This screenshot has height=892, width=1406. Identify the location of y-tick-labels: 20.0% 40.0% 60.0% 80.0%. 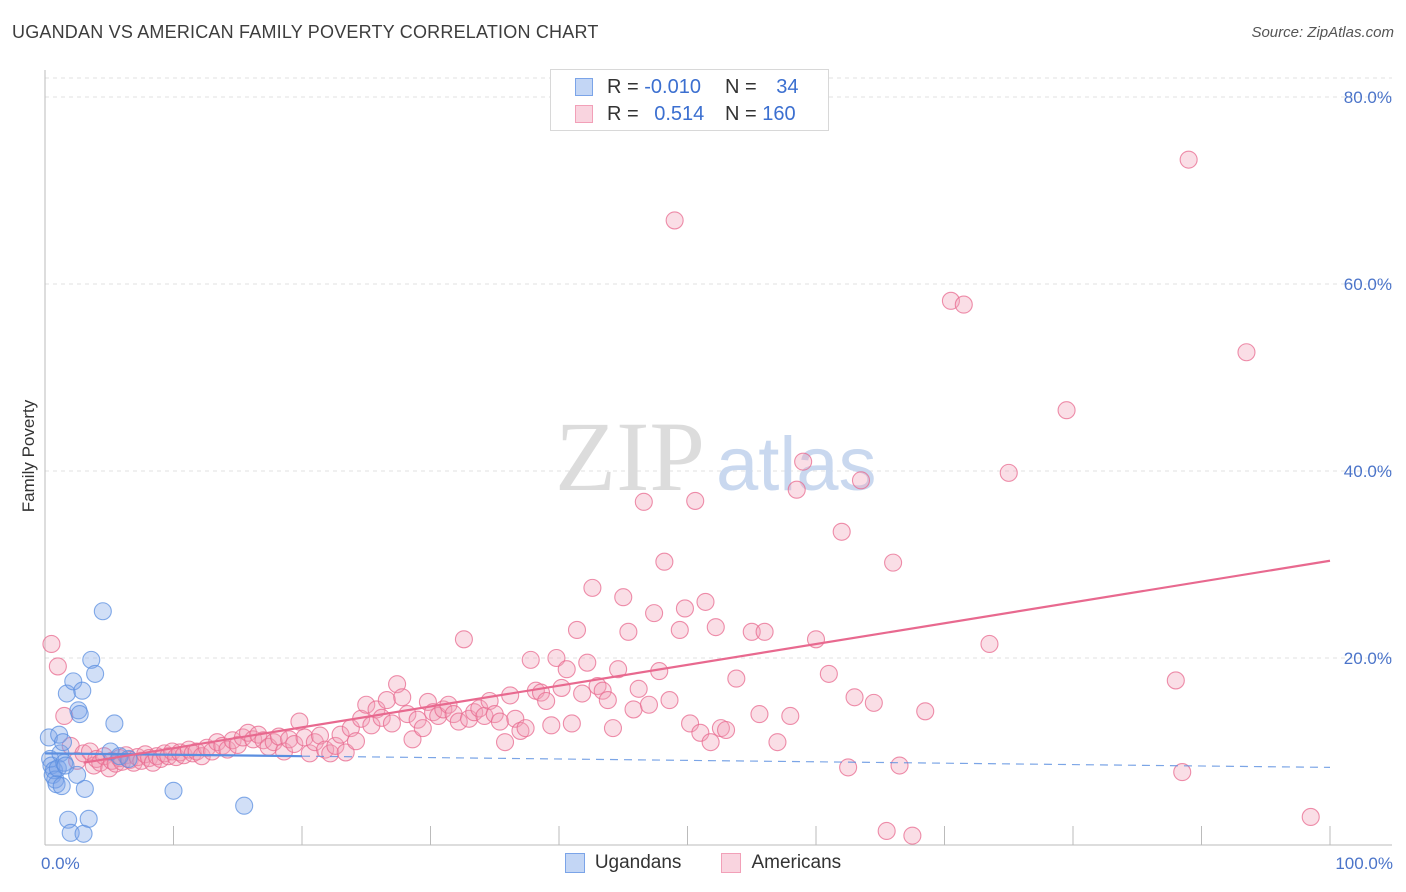
(1368, 378).